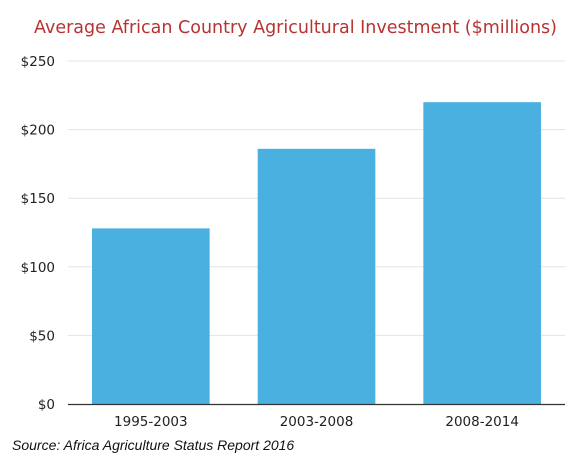 The height and width of the screenshot is (461, 583). What do you see at coordinates (42, 336) in the screenshot?
I see `y-tick-label: $50` at bounding box center [42, 336].